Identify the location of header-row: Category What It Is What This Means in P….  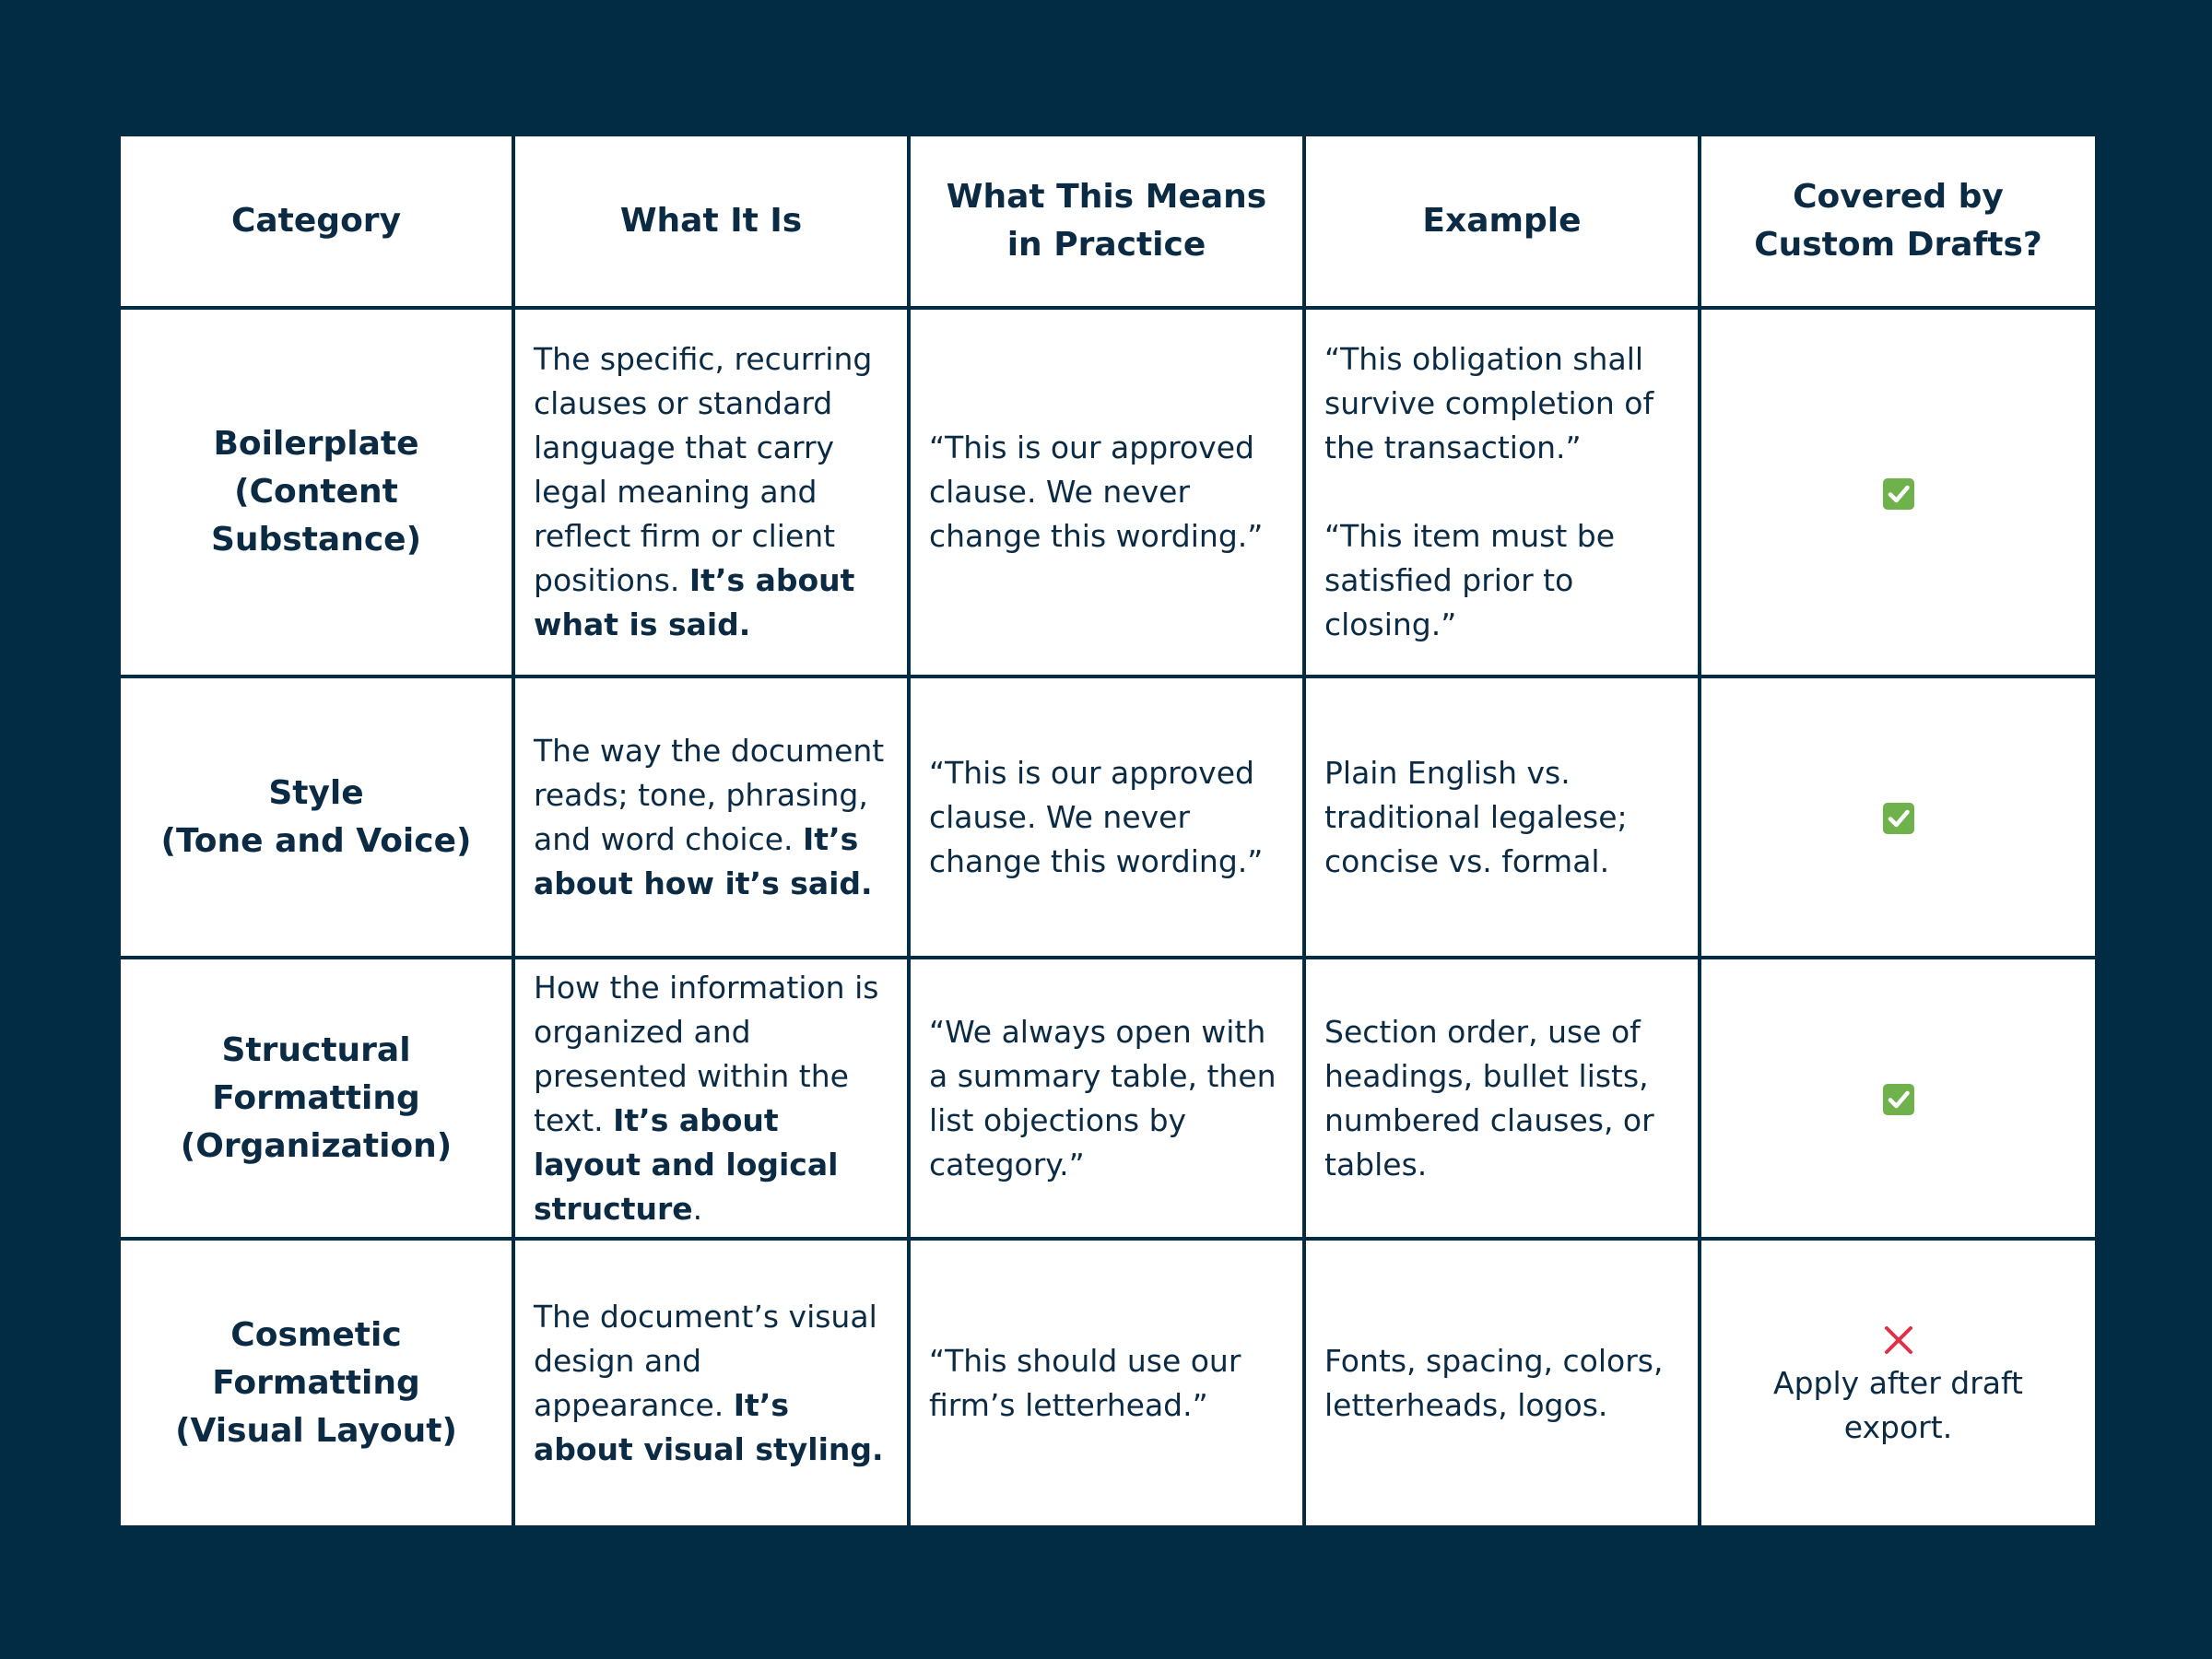
(1108, 221).